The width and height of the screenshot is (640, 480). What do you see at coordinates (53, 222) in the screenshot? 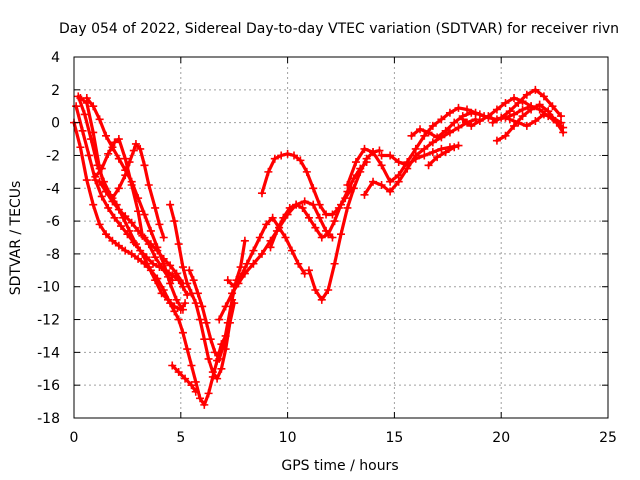
I see `y-tick-label: -6` at bounding box center [53, 222].